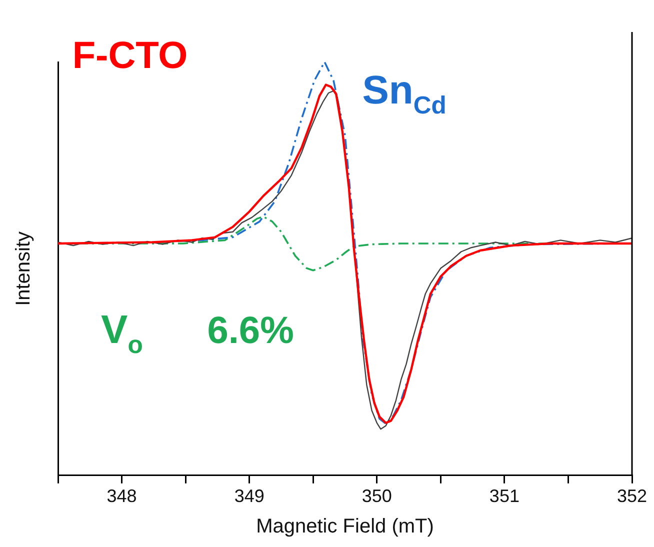 The width and height of the screenshot is (654, 547). Describe the element at coordinates (121, 496) in the screenshot. I see `x-tick-label: 348` at that location.